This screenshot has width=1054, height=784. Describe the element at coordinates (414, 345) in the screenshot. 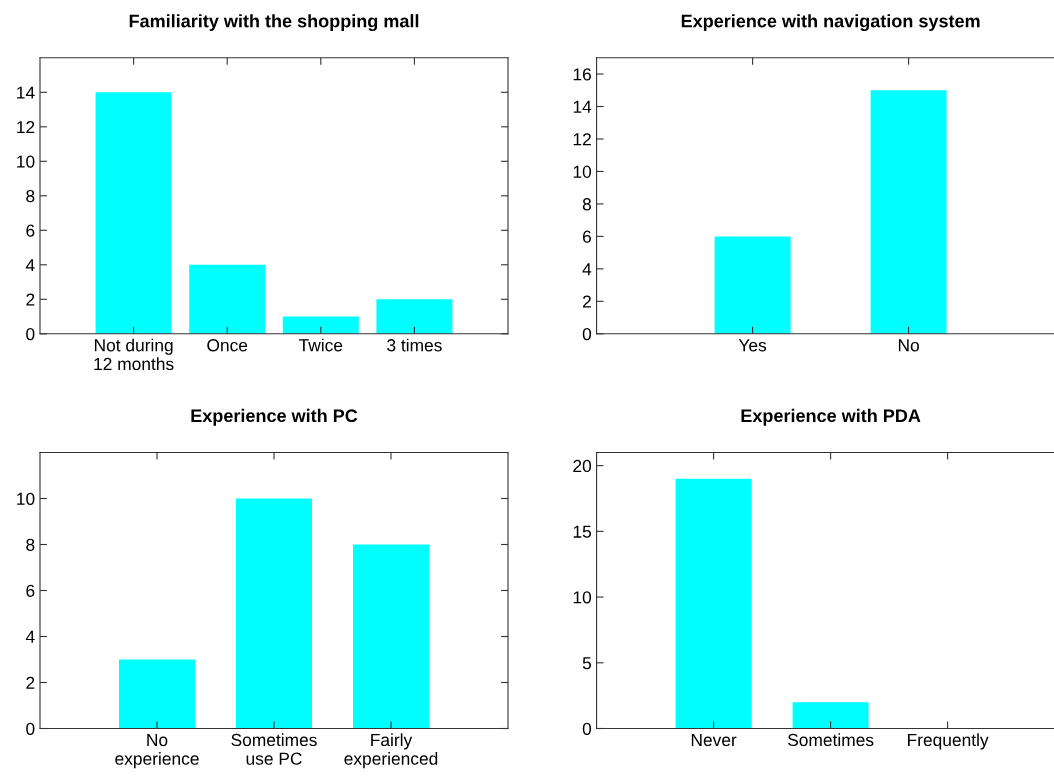

I see `x-tick-label: 3 times` at that location.